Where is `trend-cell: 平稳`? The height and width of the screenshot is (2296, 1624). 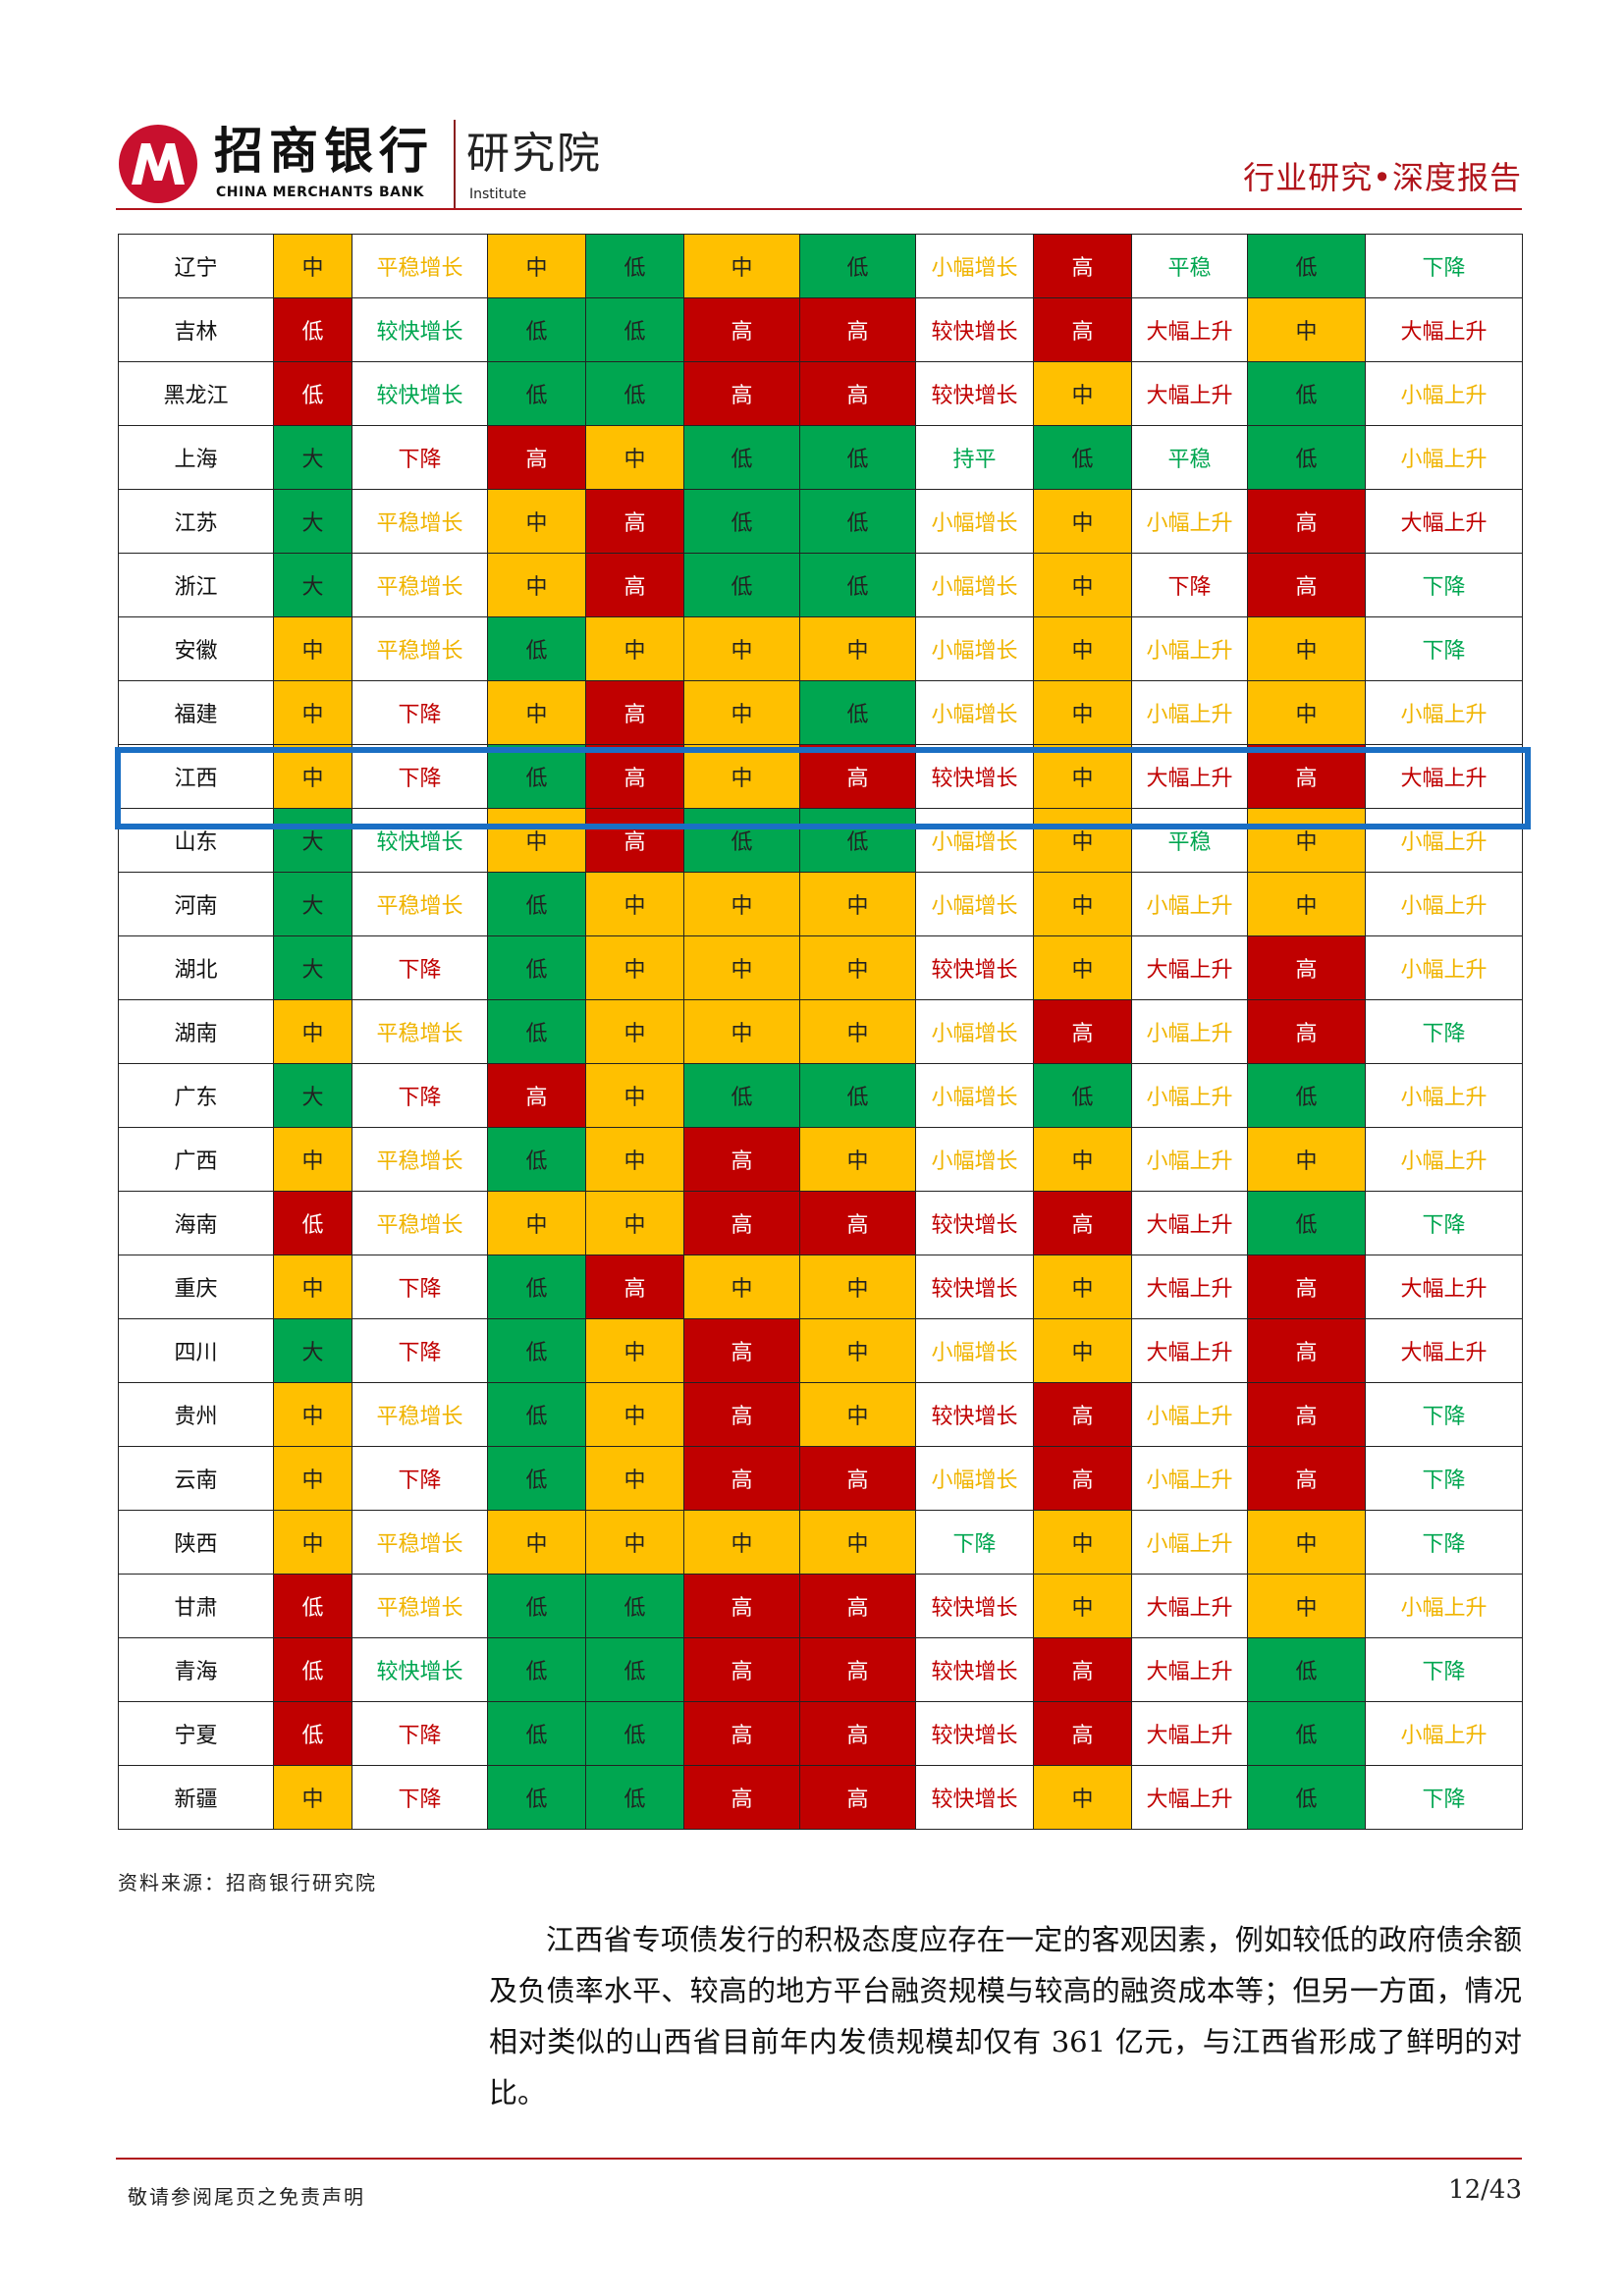 trend-cell: 平稳 is located at coordinates (1189, 266).